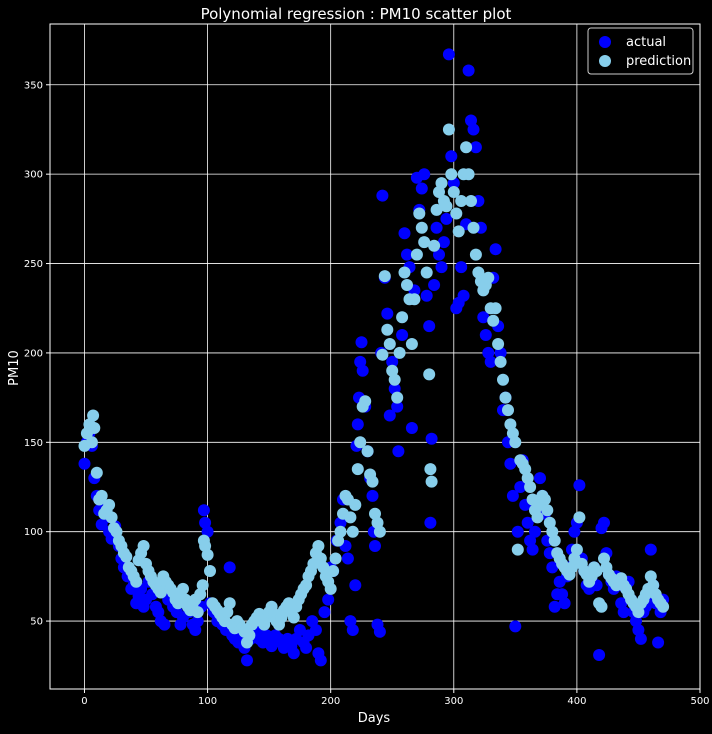 The image size is (712, 734). What do you see at coordinates (330, 701) in the screenshot?
I see `x-tick-label: 200` at bounding box center [330, 701].